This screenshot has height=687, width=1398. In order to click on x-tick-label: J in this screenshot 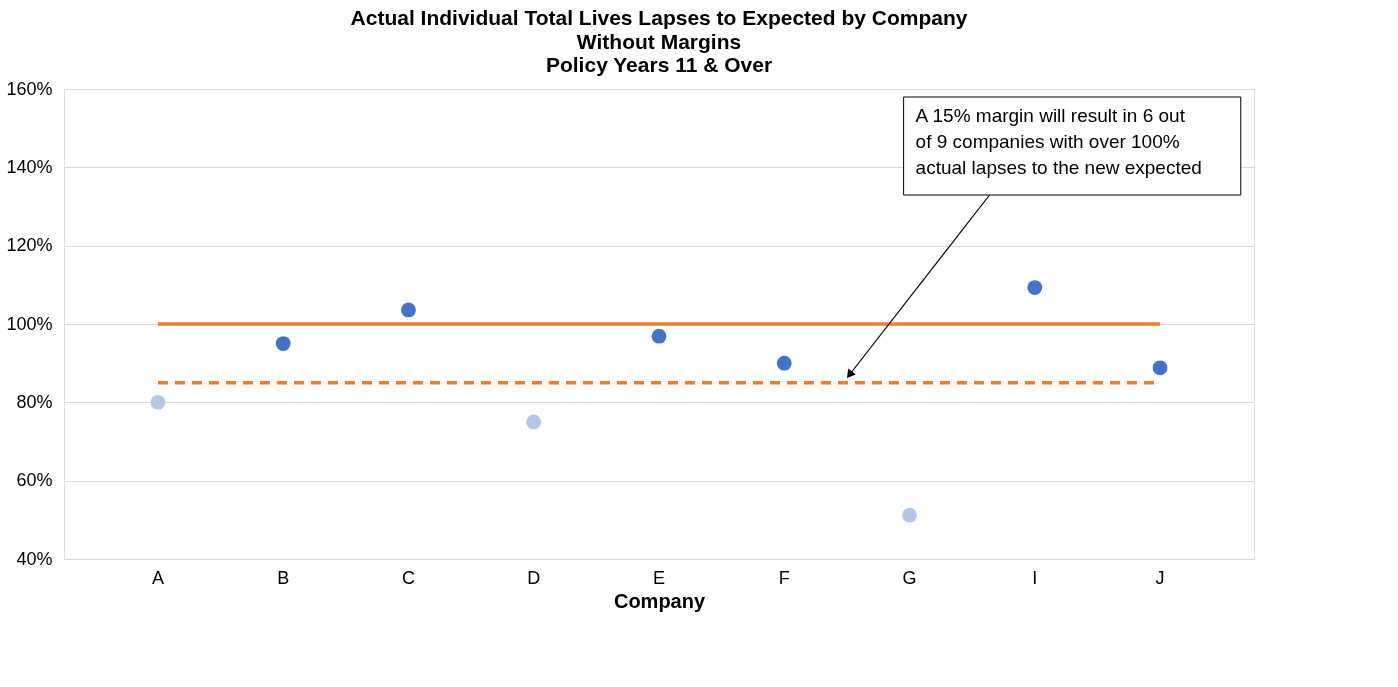, I will do `click(1160, 577)`.